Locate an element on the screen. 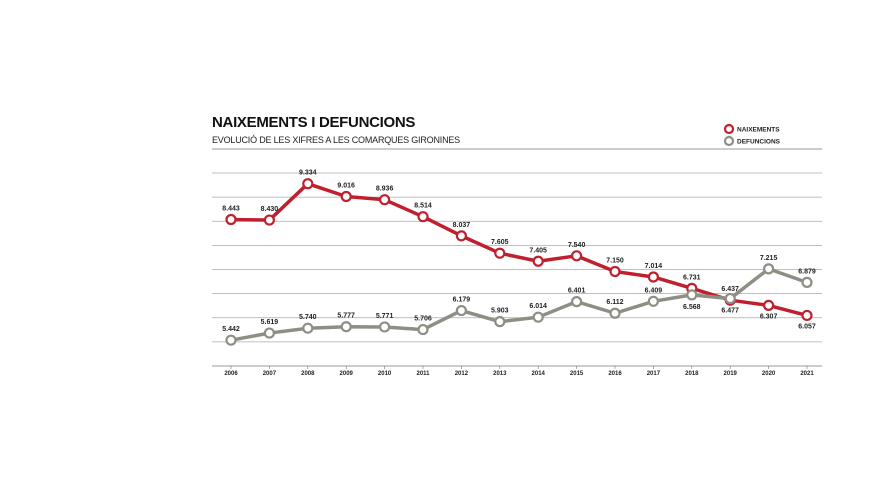 This screenshot has height=495, width=880. x-tick-label: 2021 is located at coordinates (807, 374).